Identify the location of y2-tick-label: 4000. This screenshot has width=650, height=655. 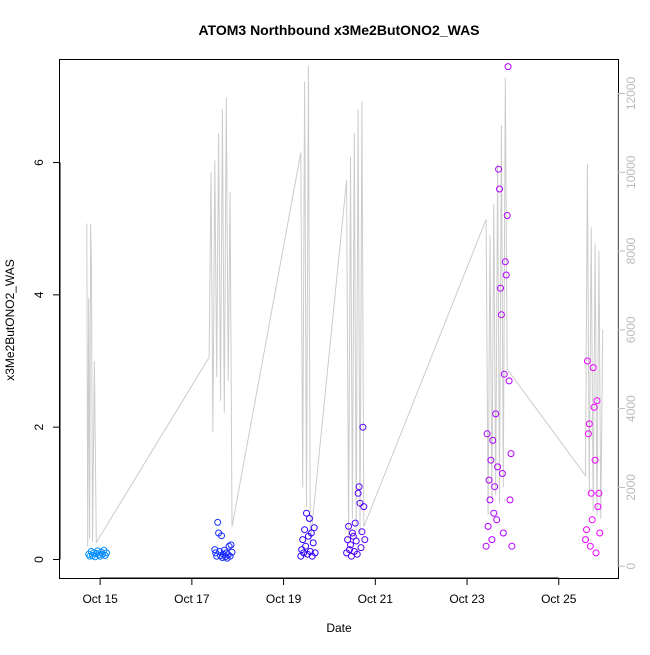
(631, 408).